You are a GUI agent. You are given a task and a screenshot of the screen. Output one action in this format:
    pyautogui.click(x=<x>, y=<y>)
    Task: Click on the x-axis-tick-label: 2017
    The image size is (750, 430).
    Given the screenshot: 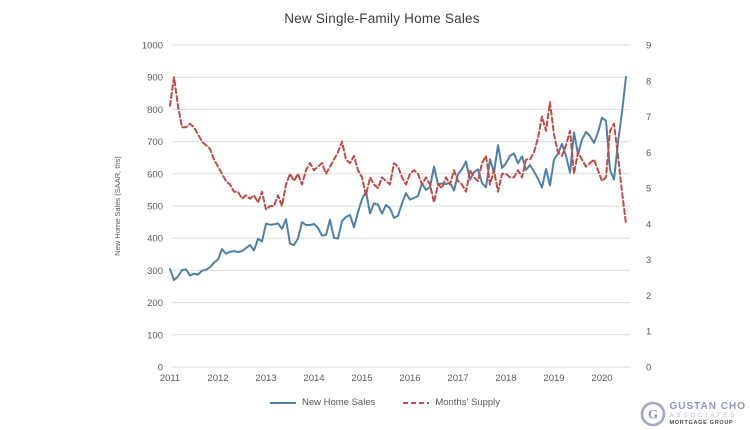 What is the action you would take?
    pyautogui.click(x=457, y=378)
    